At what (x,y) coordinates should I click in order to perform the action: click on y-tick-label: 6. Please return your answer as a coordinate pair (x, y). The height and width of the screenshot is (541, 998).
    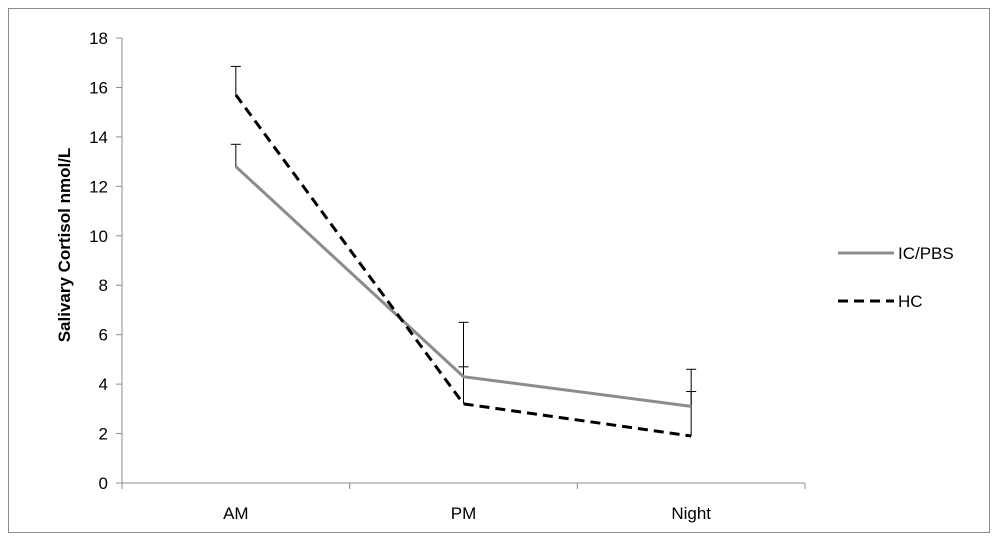
    Looking at the image, I should click on (103, 335).